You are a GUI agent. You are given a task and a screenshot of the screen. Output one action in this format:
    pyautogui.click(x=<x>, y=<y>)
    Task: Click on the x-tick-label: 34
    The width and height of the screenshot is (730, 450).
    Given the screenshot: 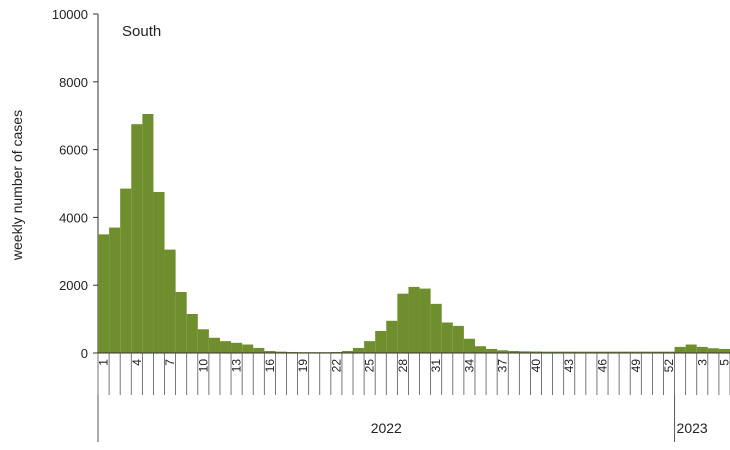 What is the action you would take?
    pyautogui.click(x=469, y=366)
    